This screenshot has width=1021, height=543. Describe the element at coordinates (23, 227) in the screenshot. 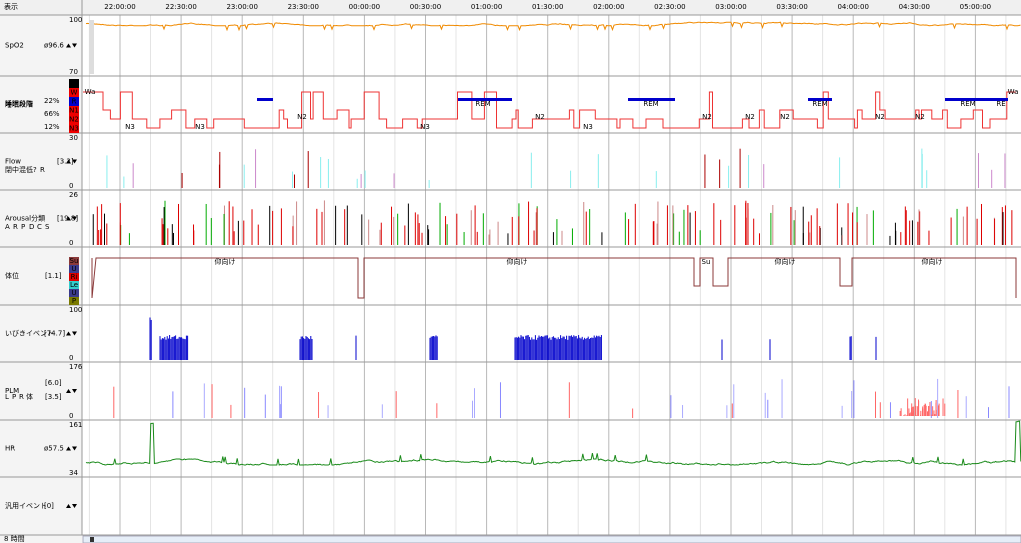

I see `arousal-key: P` at that location.